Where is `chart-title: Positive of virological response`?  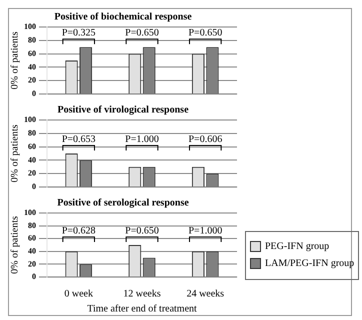
chart-title: Positive of virological response is located at coordinates (123, 110).